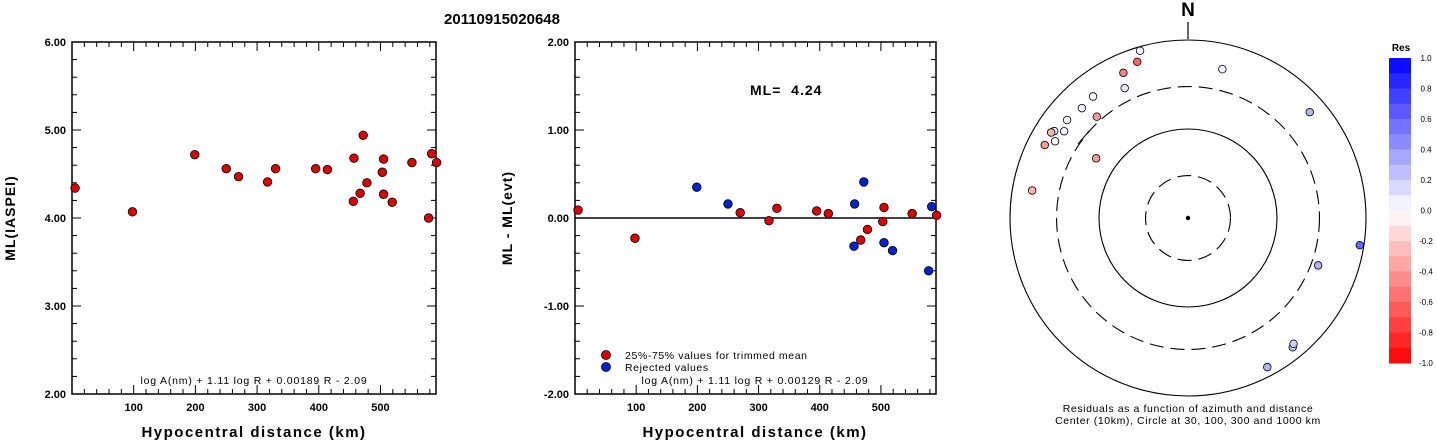 The image size is (1437, 441). Describe the element at coordinates (558, 219) in the screenshot. I see `mid-y-tick-label: 0.00` at that location.